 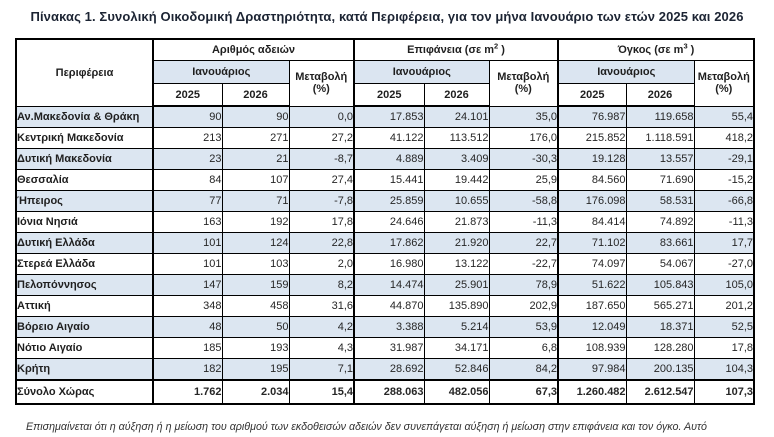 What do you see at coordinates (322, 306) in the screenshot?
I see `value-cell: 31,6` at bounding box center [322, 306].